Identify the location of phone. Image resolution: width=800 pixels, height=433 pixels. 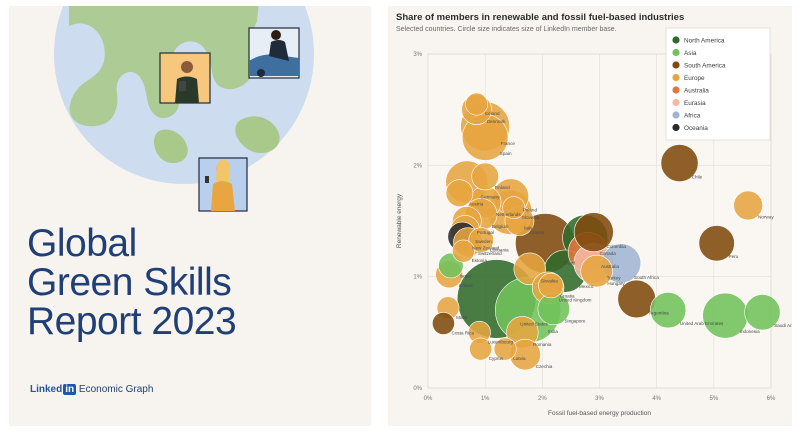
(207, 179).